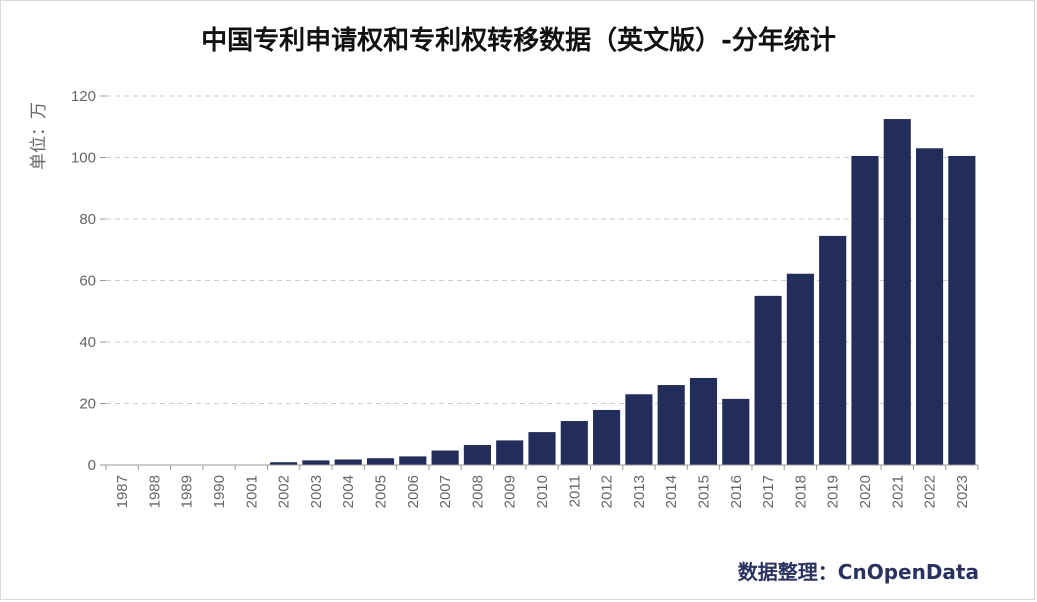 This screenshot has width=1037, height=602. Describe the element at coordinates (445, 491) in the screenshot. I see `x-tick-label: 2007` at that location.